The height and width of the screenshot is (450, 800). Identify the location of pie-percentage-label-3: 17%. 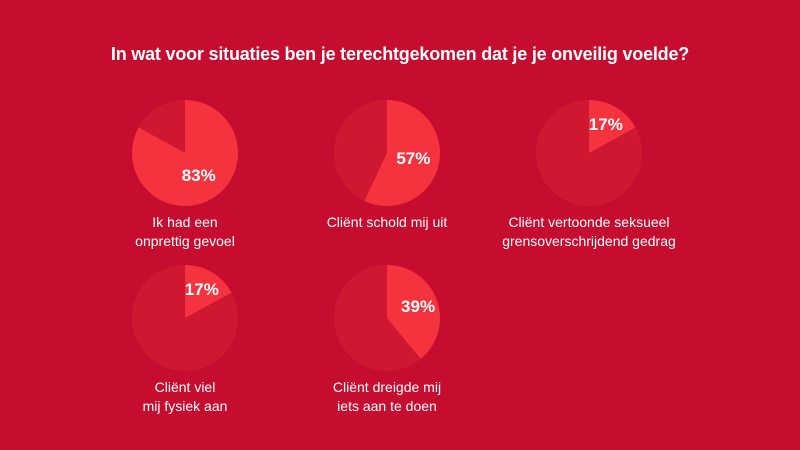
(605, 124).